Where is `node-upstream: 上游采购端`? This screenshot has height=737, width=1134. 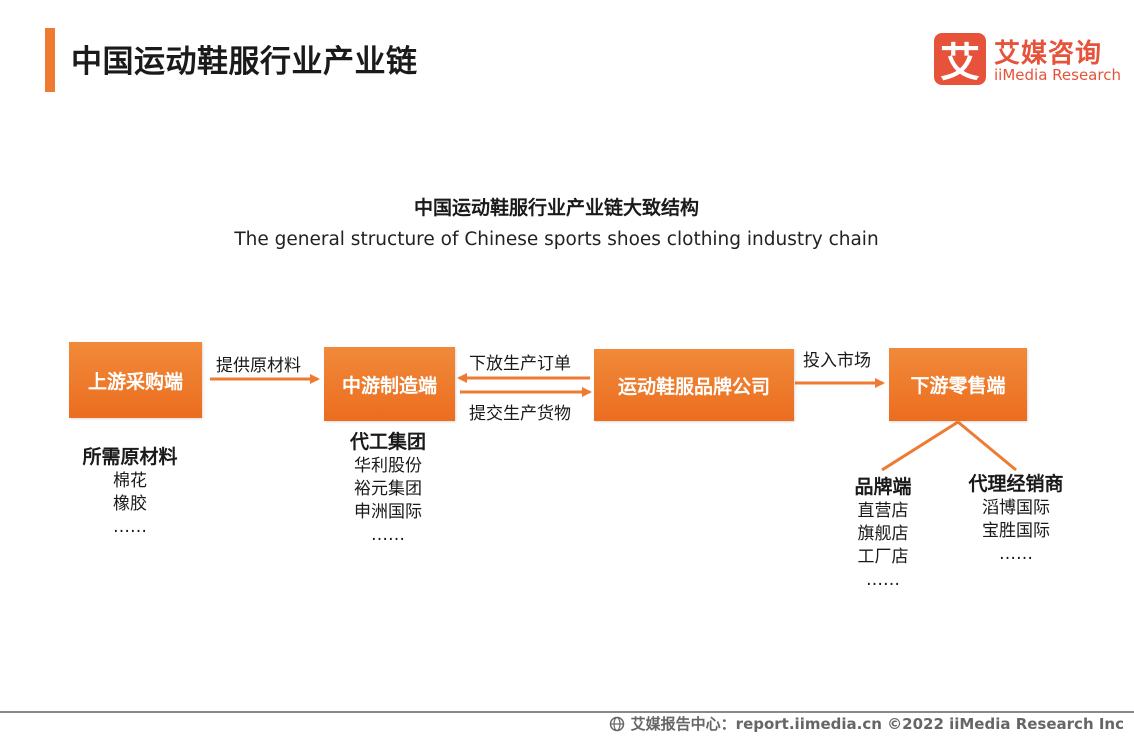
node-upstream: 上游采购端 is located at coordinates (135, 380).